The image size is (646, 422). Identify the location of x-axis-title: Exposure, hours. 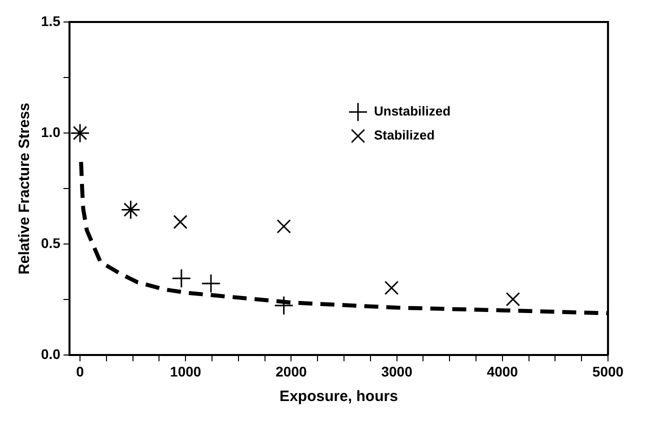
(339, 397).